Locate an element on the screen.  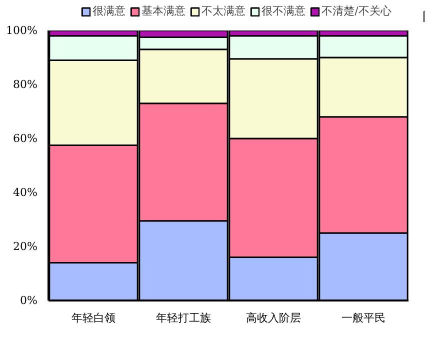
y-tick-label: 80% is located at coordinates (25, 84).